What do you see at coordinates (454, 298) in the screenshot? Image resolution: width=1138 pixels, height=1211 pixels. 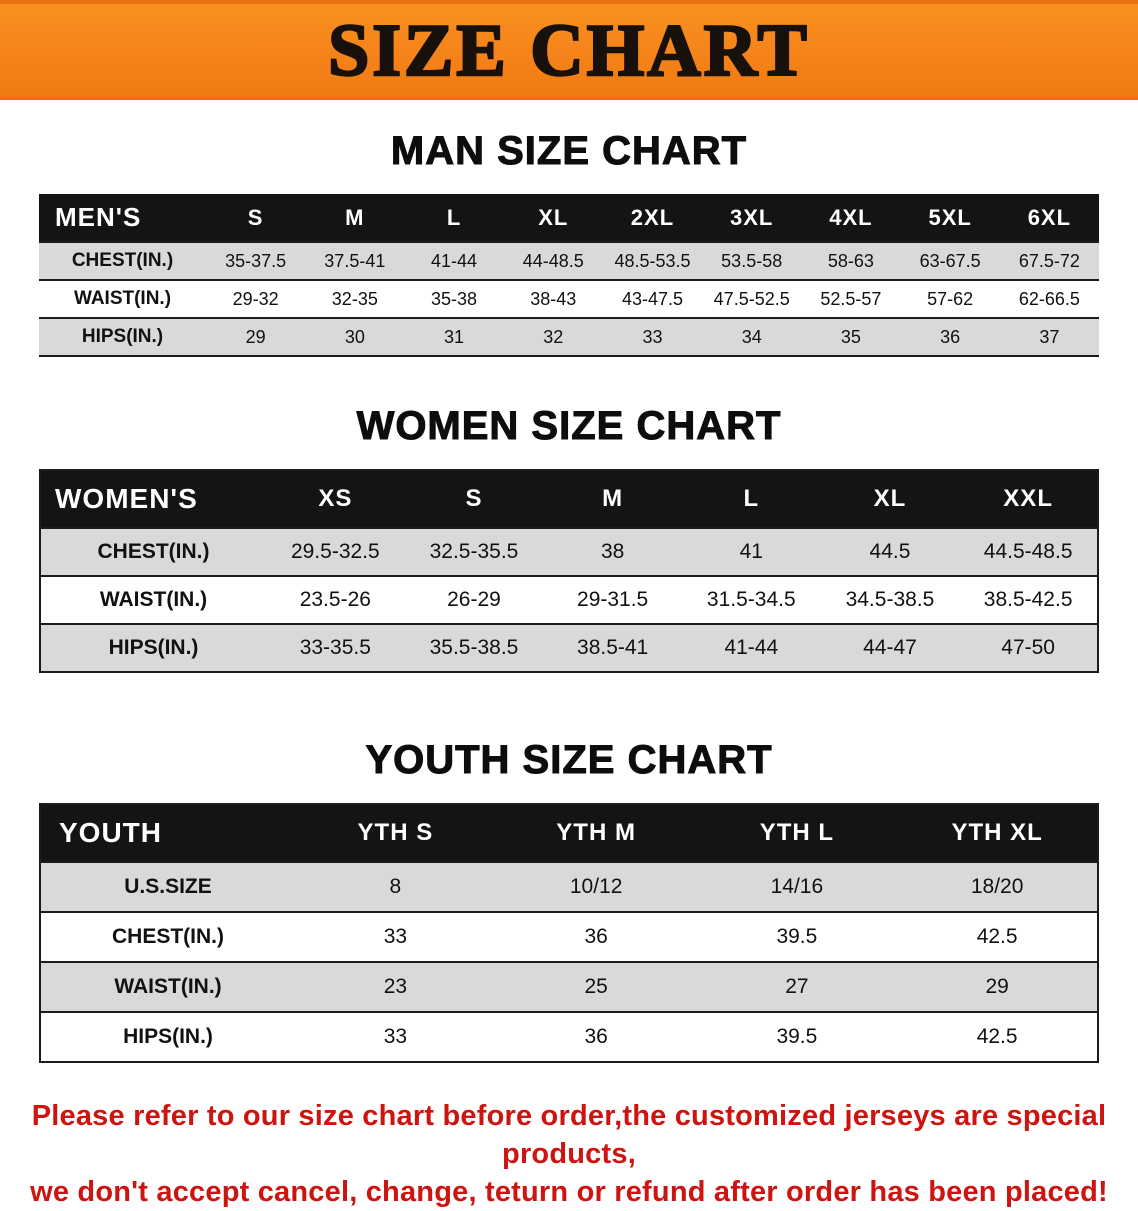 I see `size-value: 35-38` at bounding box center [454, 298].